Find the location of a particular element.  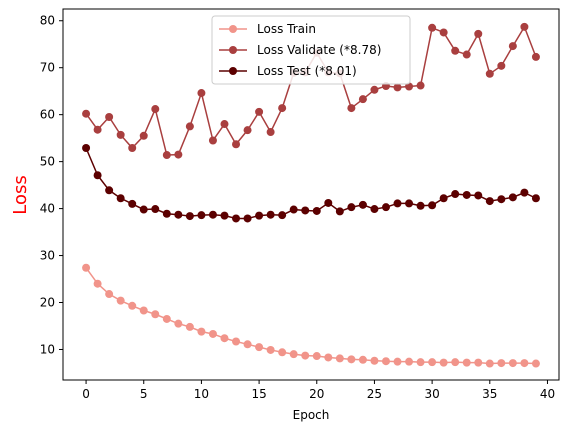

x-tick-label: 15 is located at coordinates (258, 394).